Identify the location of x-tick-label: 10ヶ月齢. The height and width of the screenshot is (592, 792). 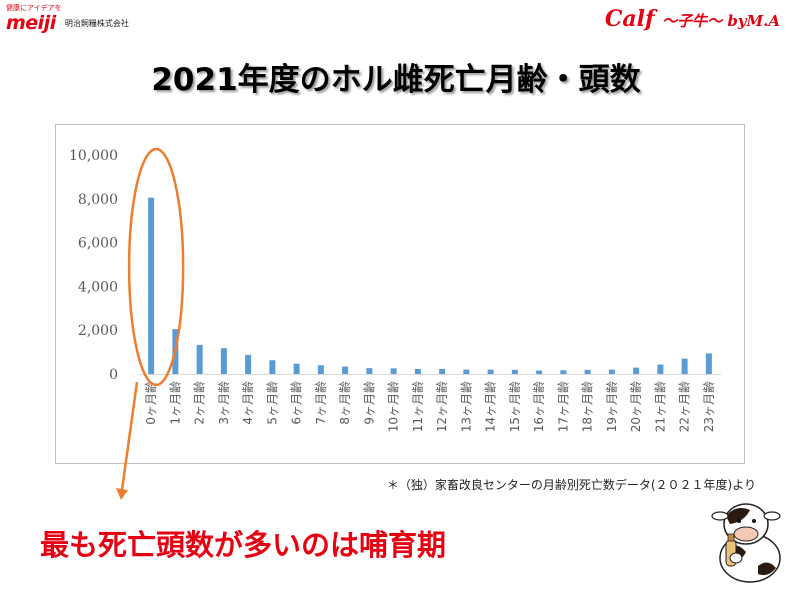
(393, 406).